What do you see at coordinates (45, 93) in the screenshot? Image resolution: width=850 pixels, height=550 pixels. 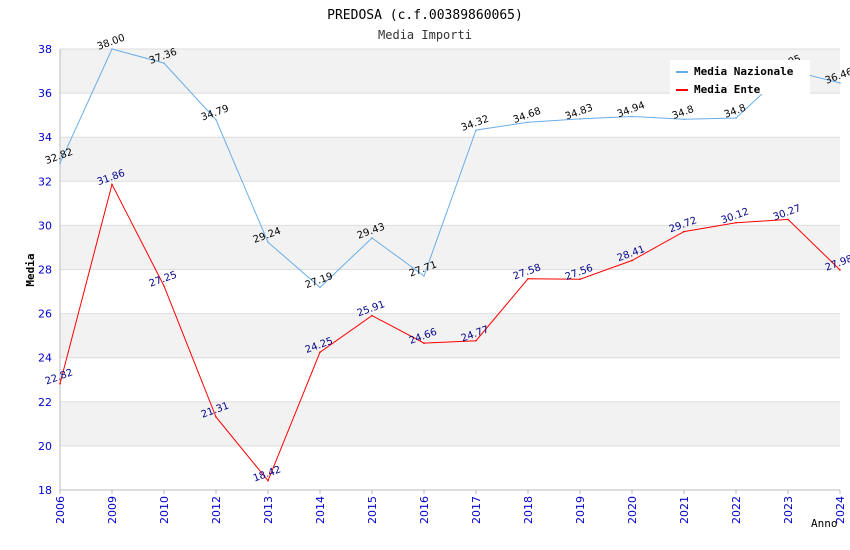 I see `y-tick-label: 36` at bounding box center [45, 93].